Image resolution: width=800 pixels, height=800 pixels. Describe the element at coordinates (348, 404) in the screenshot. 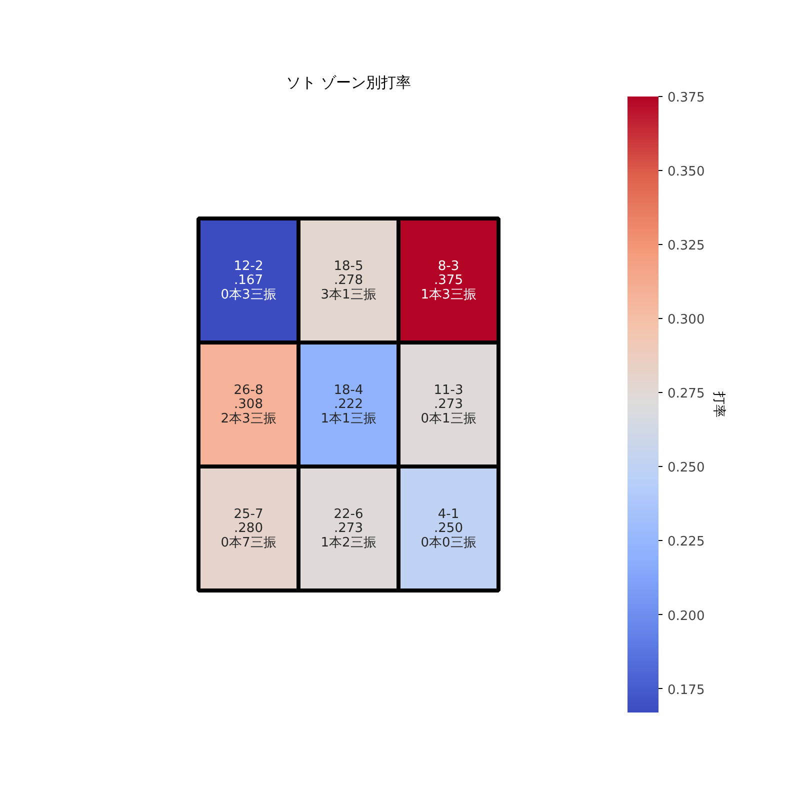

I see `data-label: 18-4 .222 1本1三振` at that location.